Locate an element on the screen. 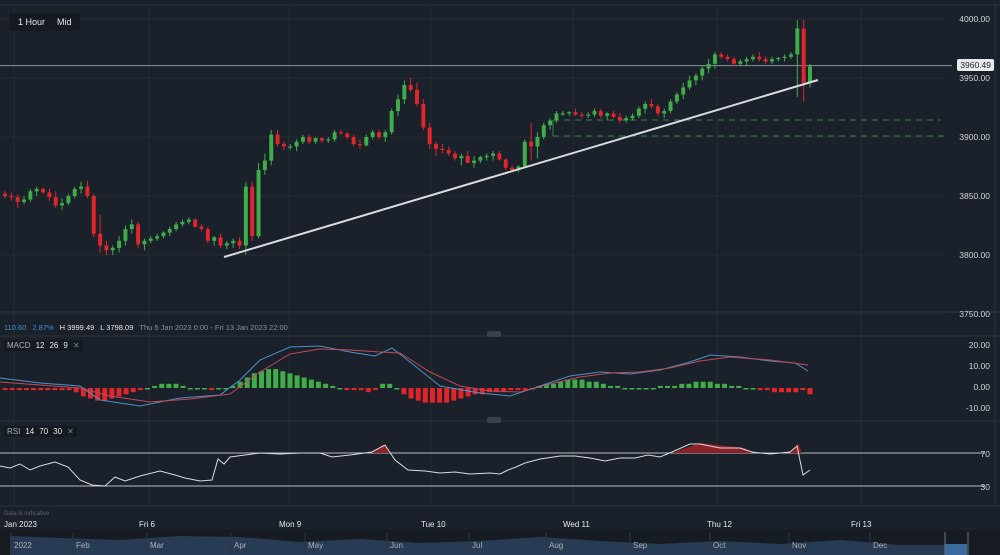 The image size is (1000, 555). time-tick-label: Thu 12 is located at coordinates (719, 524).